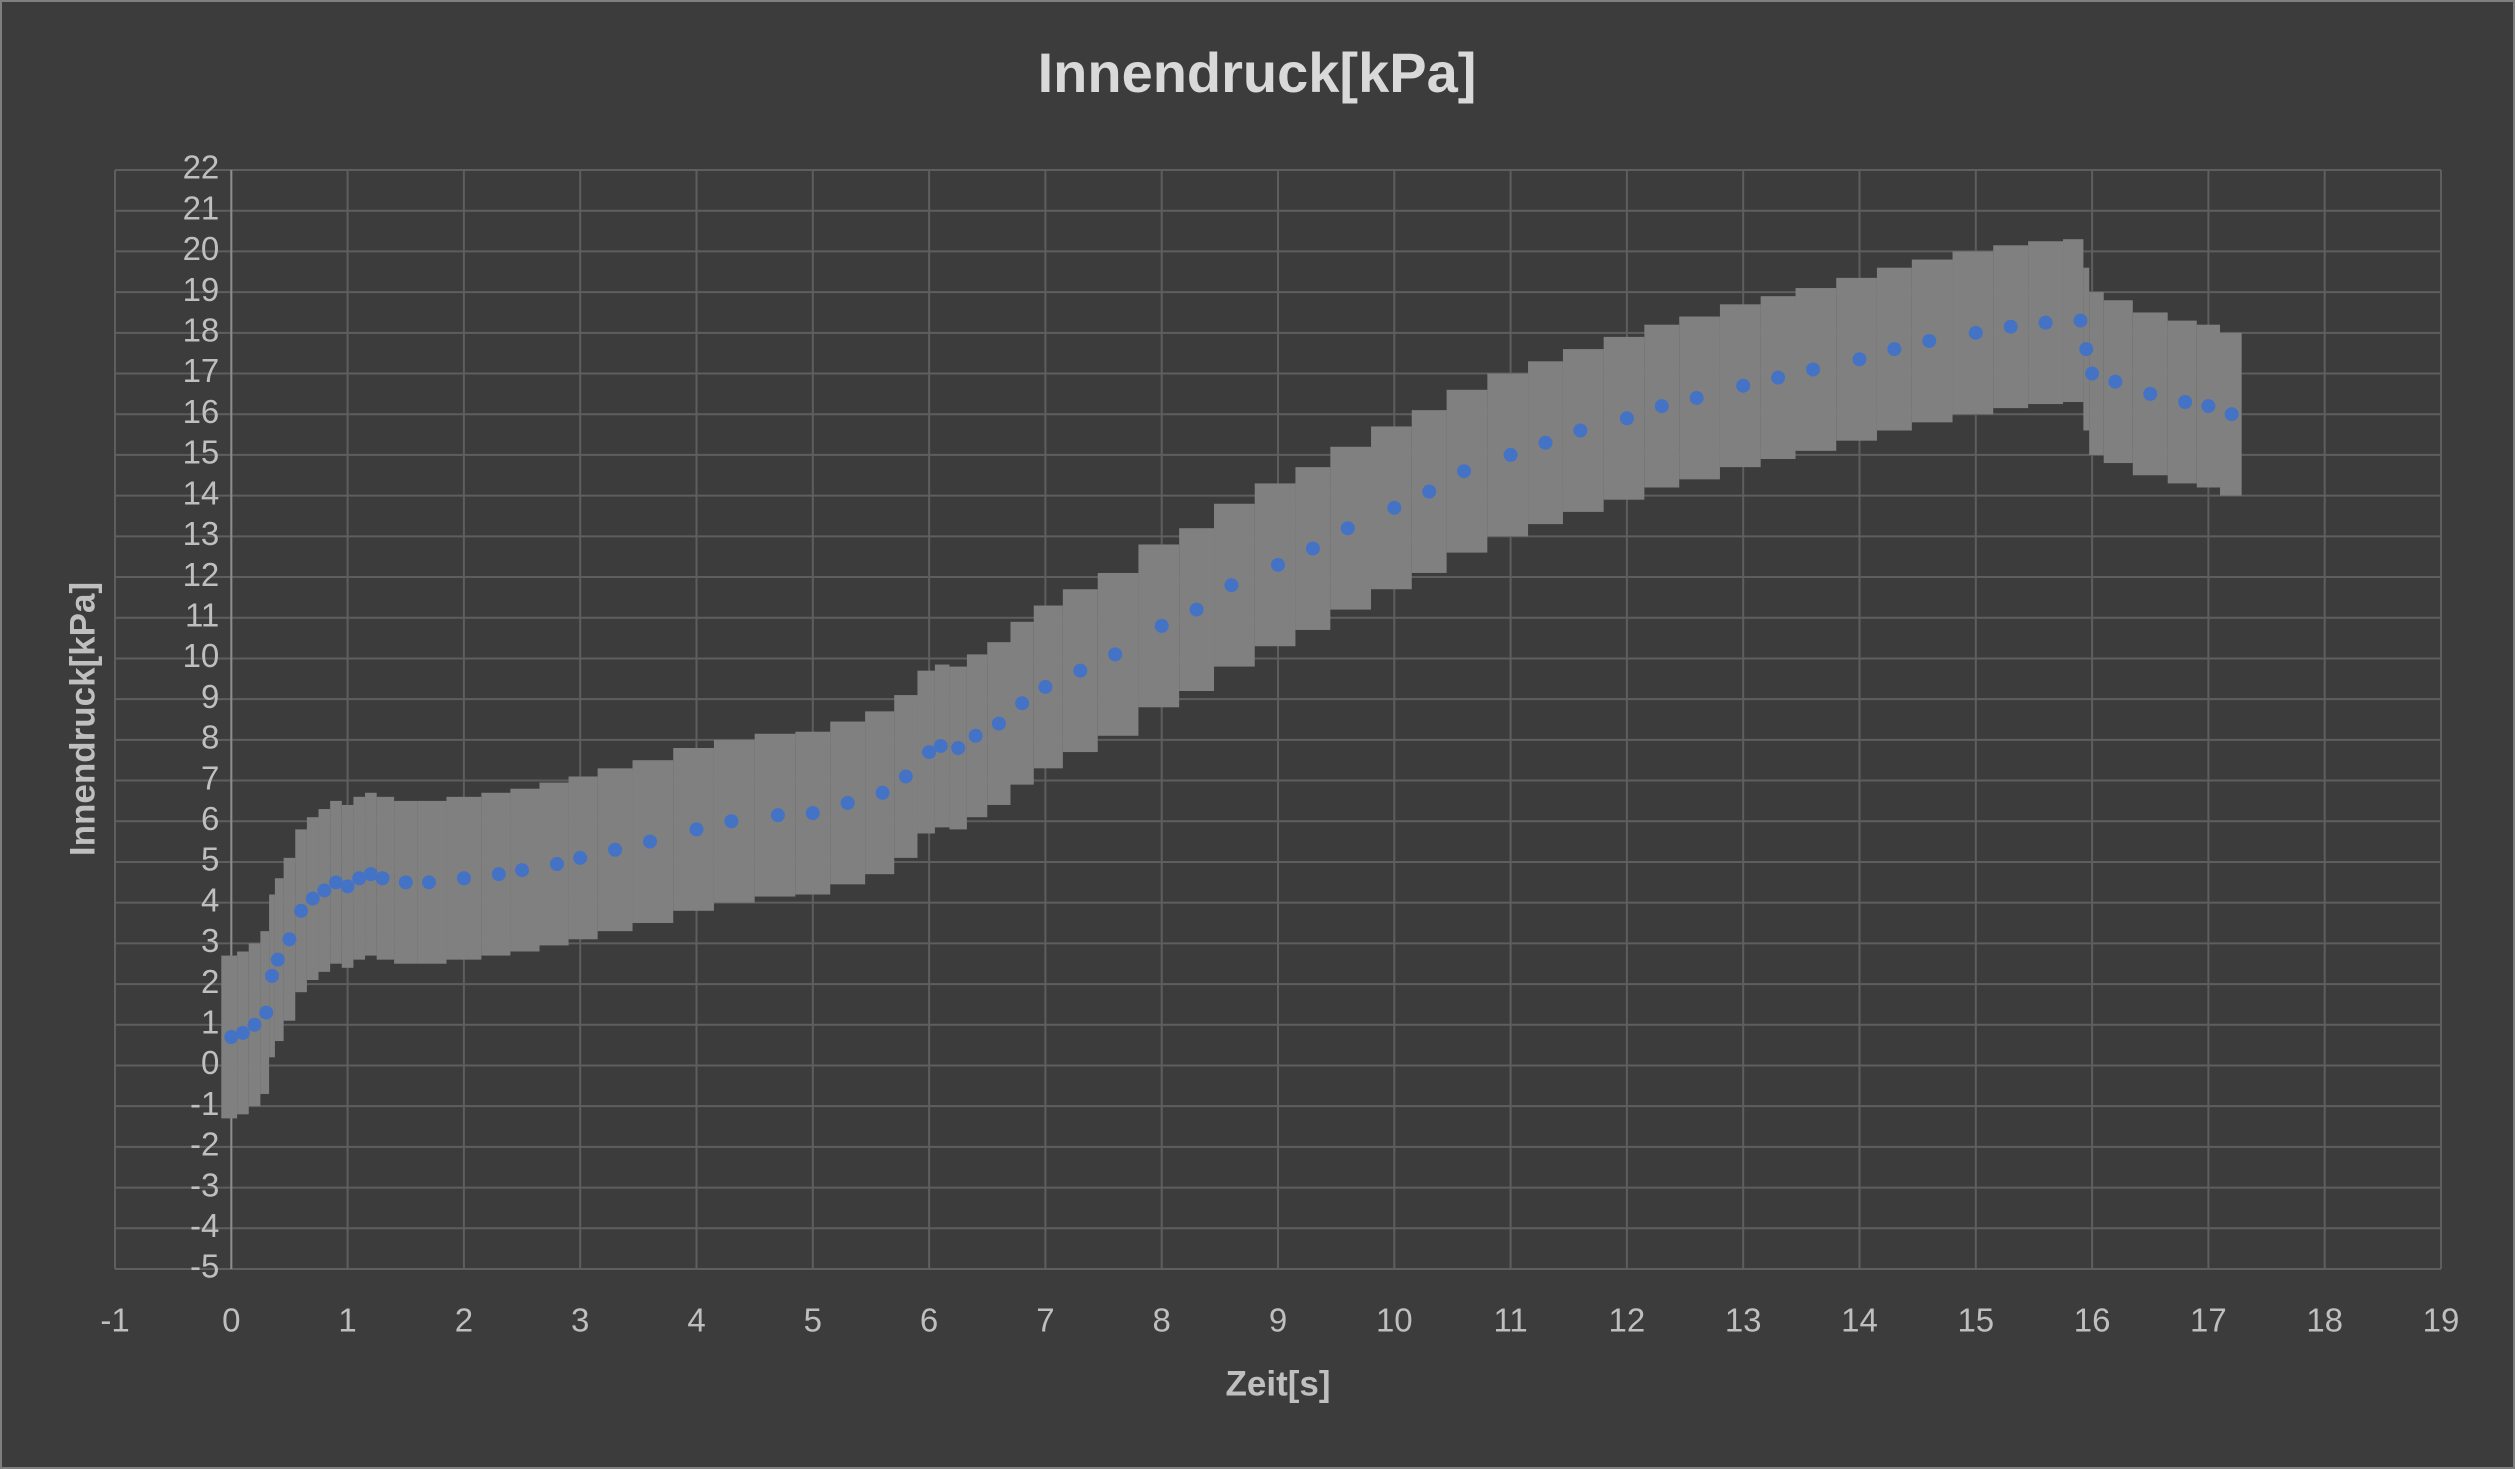 This screenshot has height=1469, width=2515. Describe the element at coordinates (201, 207) in the screenshot. I see `y-tick-label: 21` at that location.